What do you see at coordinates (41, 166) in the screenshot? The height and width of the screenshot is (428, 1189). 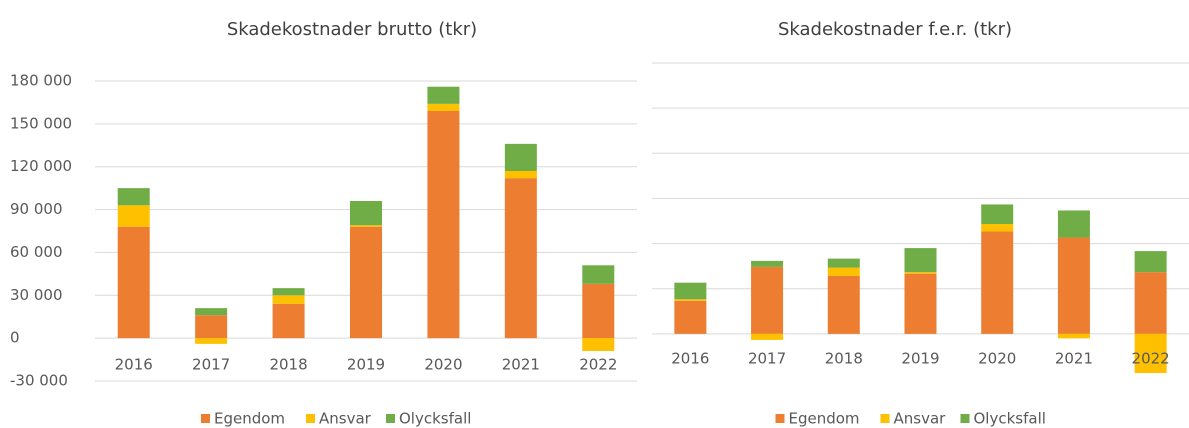 I see `y-tick-label: 120 000` at bounding box center [41, 166].